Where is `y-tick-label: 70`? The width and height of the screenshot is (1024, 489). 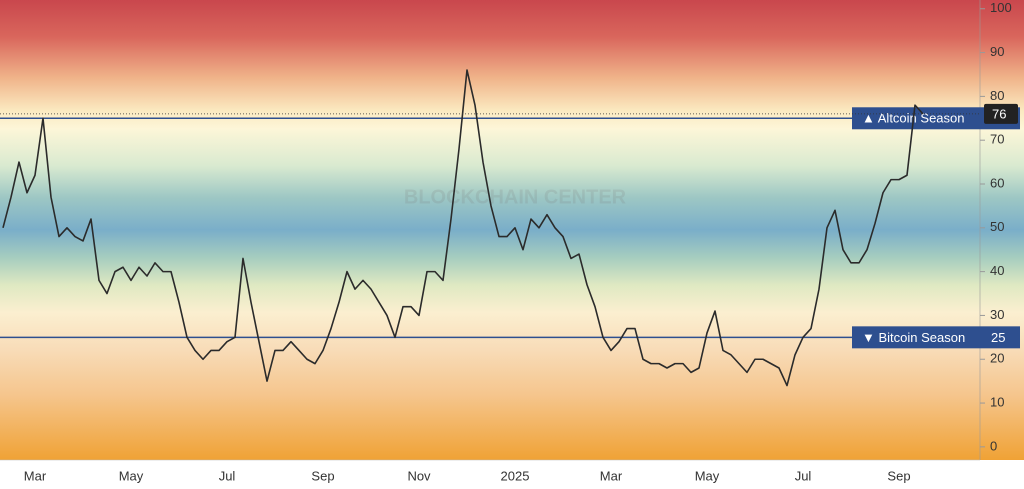
y-tick-label: 70 is located at coordinates (997, 139).